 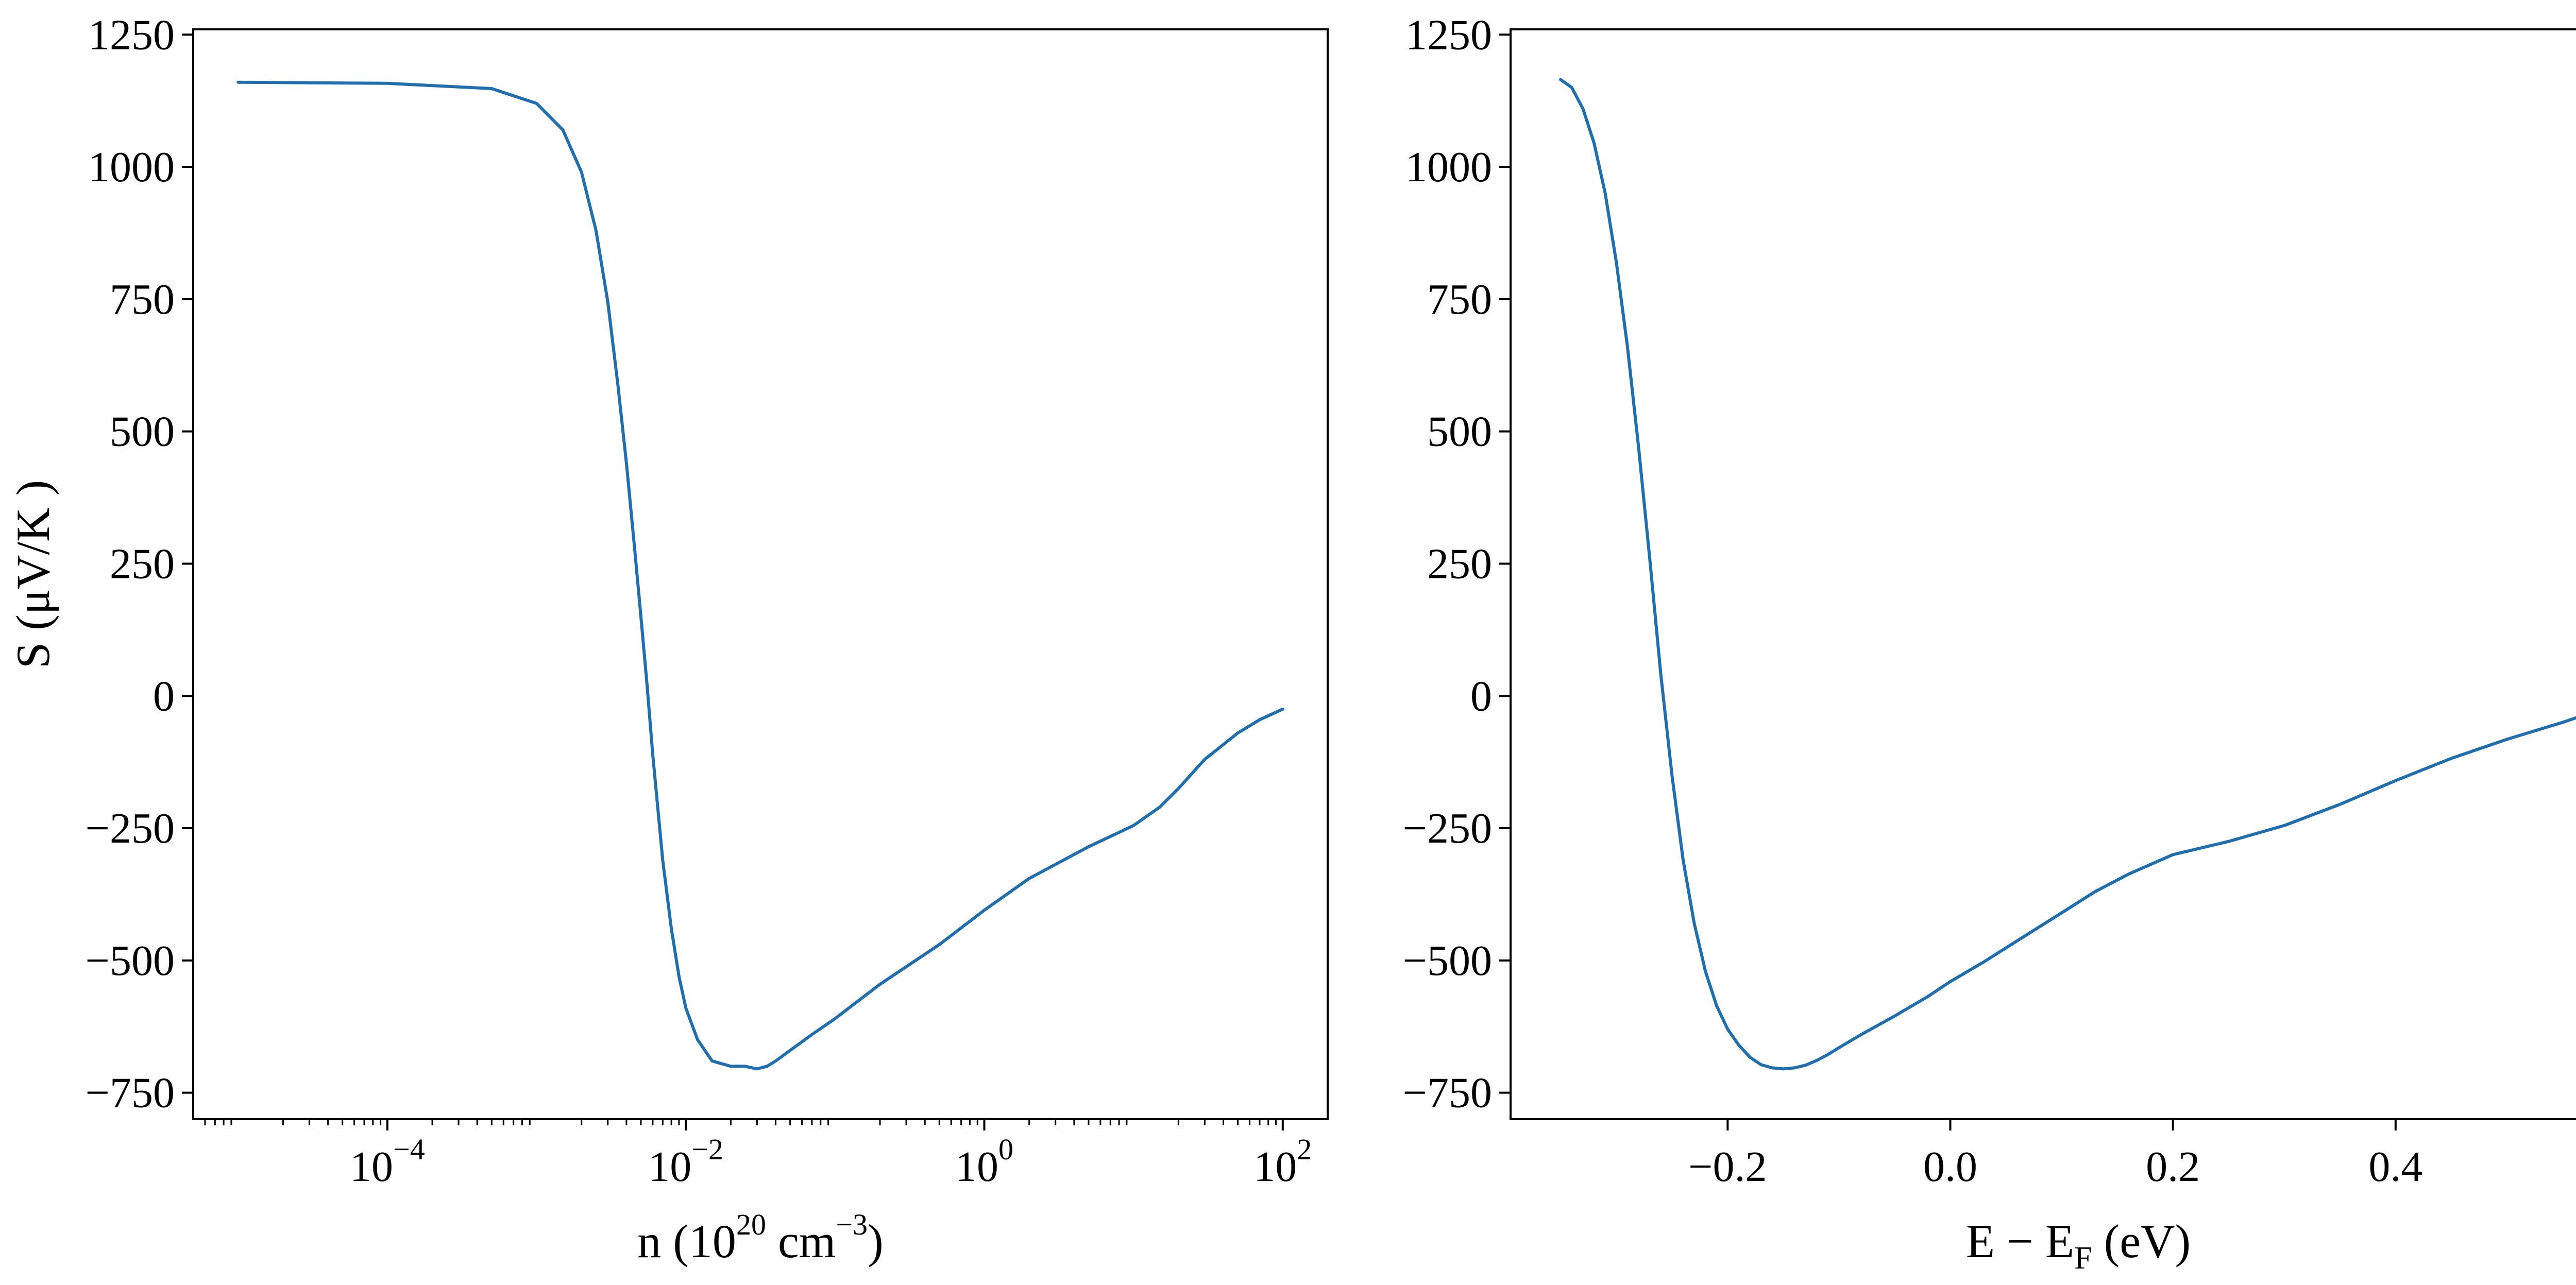 I want to click on y-tick-label-1-6: 750, so click(x=1460, y=299).